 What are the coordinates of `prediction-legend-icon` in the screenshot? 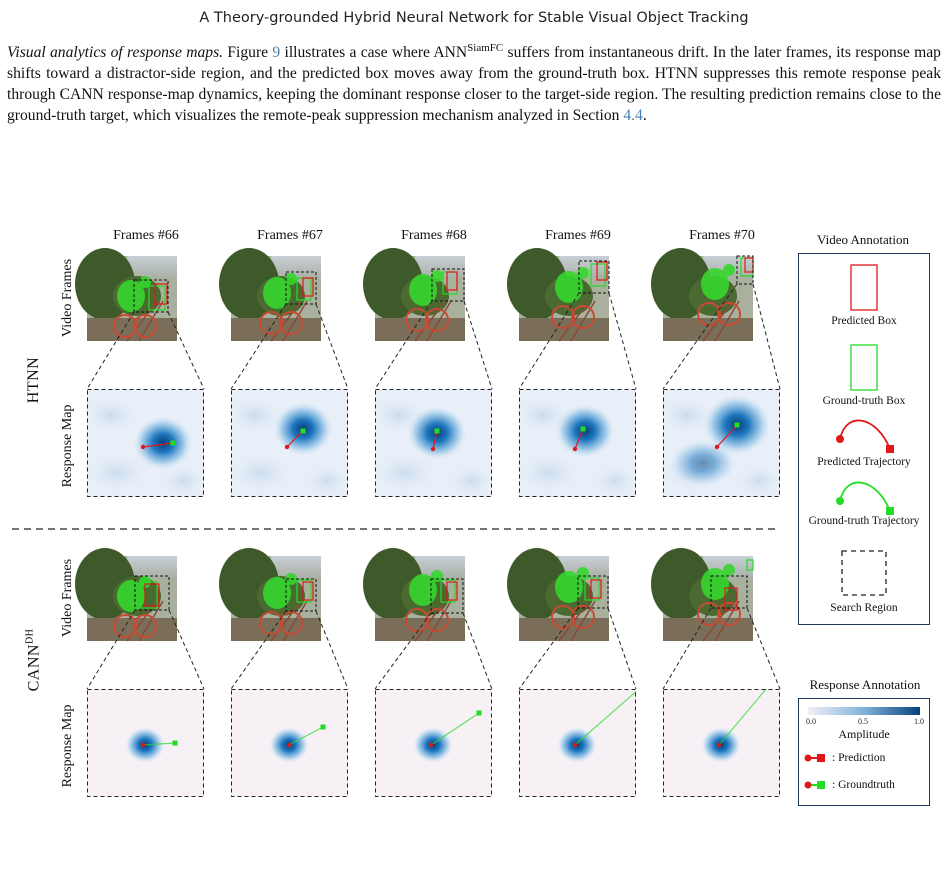 It's located at (821, 758).